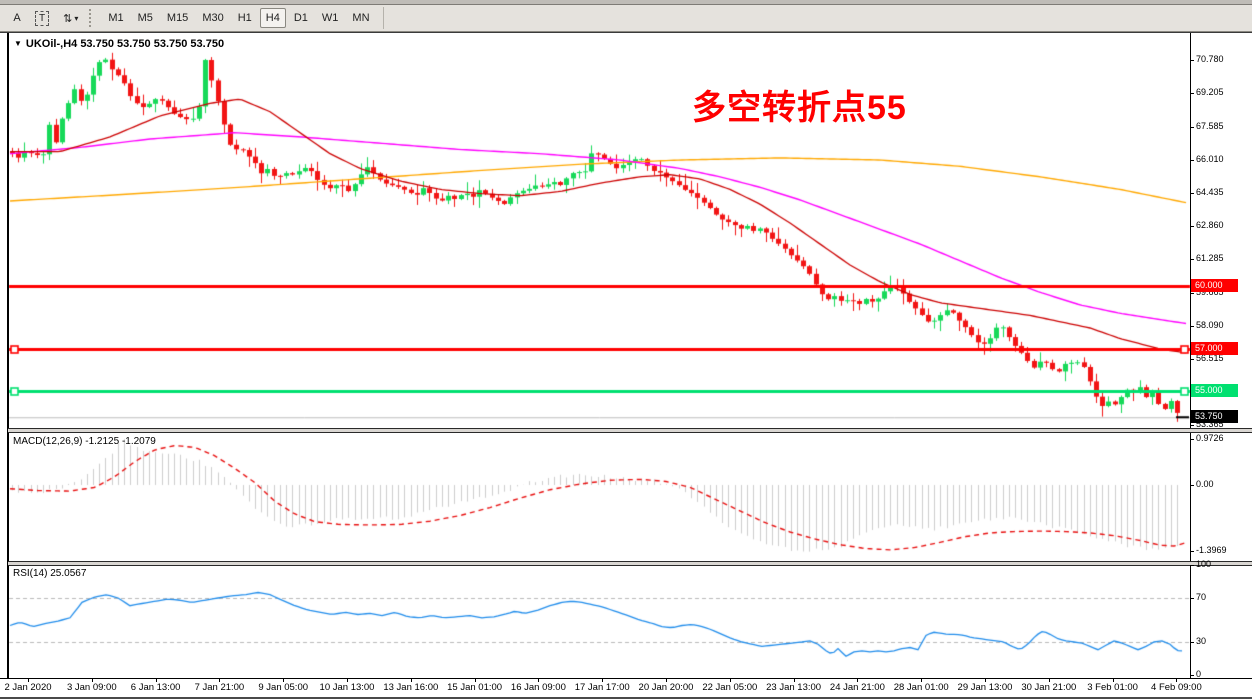 Image resolution: width=1252 pixels, height=699 pixels. I want to click on chart-border-top, so click(626, 32).